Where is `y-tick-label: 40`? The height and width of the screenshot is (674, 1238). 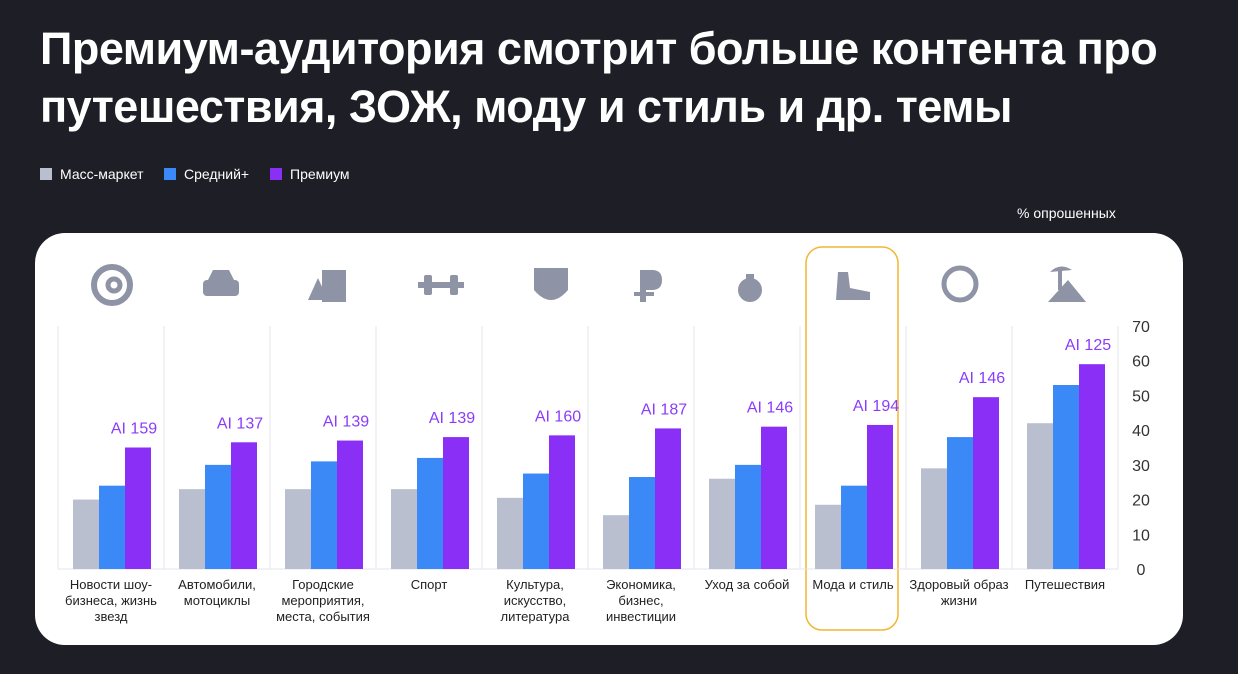
y-tick-label: 40 is located at coordinates (1141, 431).